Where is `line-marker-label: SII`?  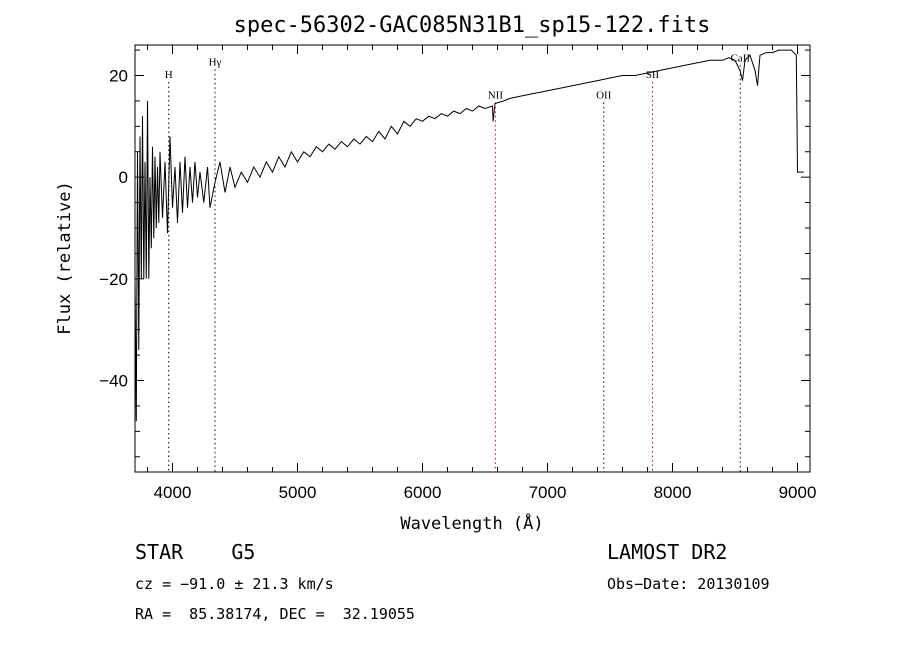 line-marker-label: SII is located at coordinates (653, 75).